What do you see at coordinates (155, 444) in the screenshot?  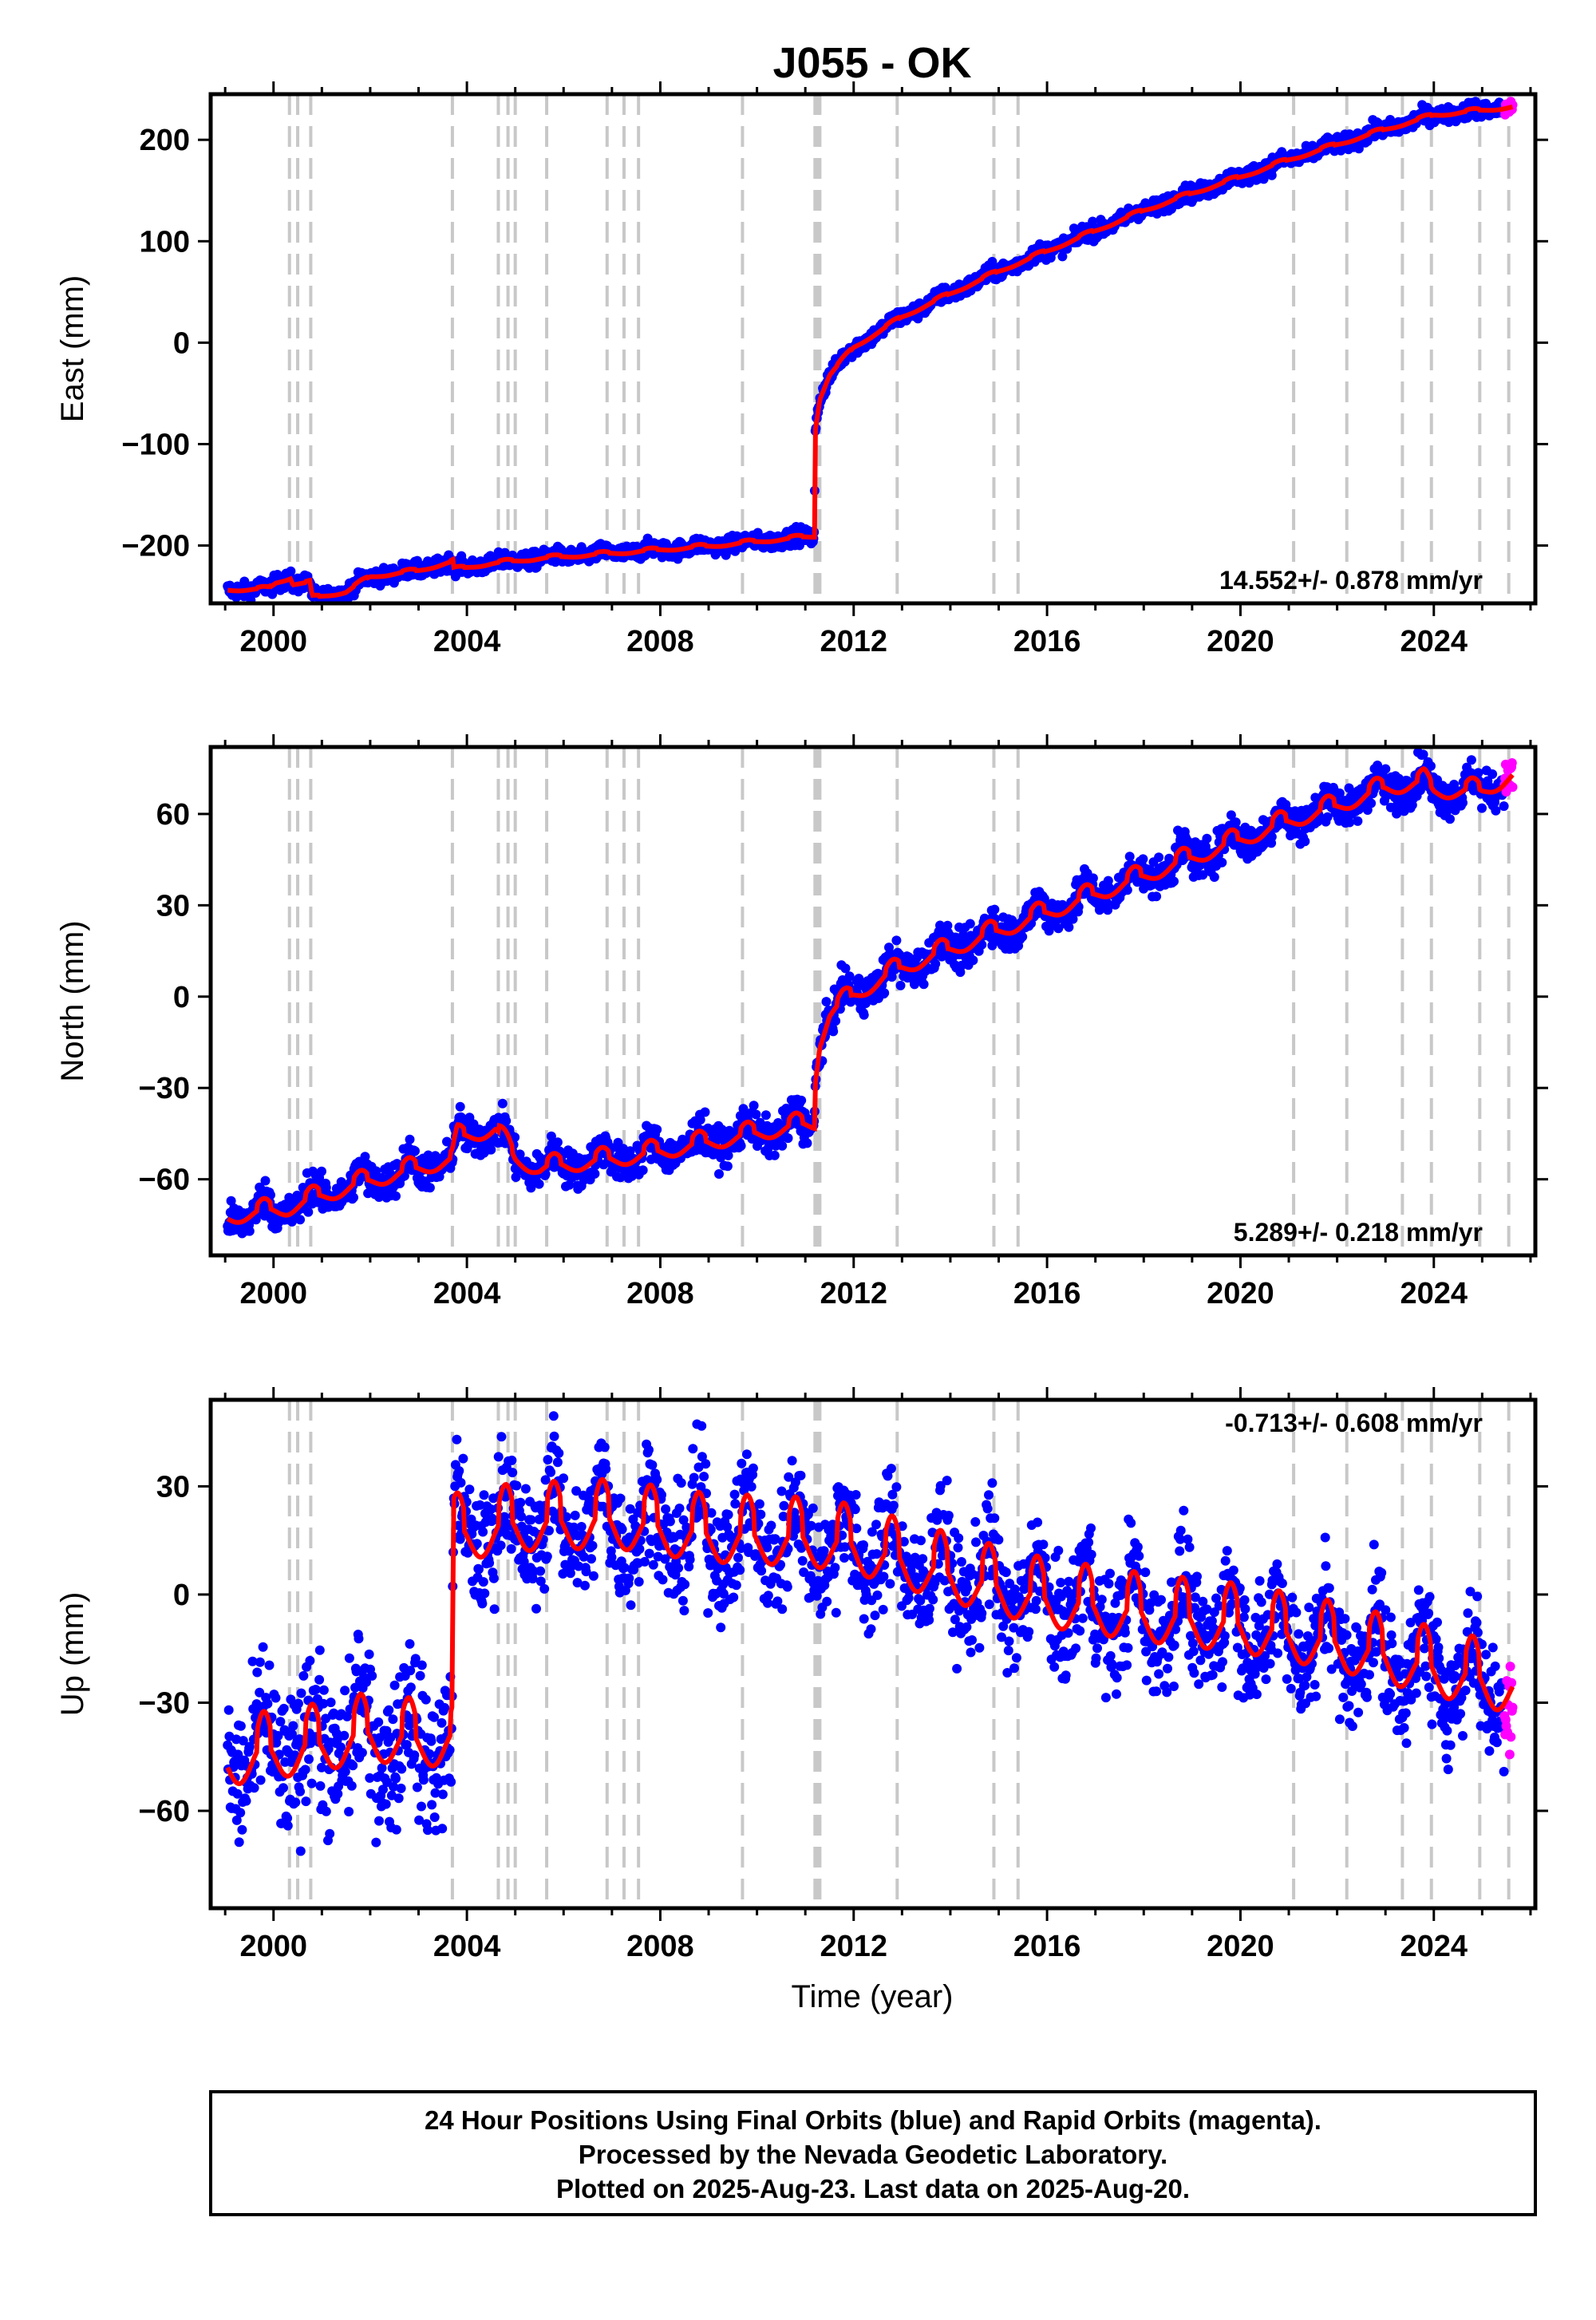 I see `y-tick-label: −100` at bounding box center [155, 444].